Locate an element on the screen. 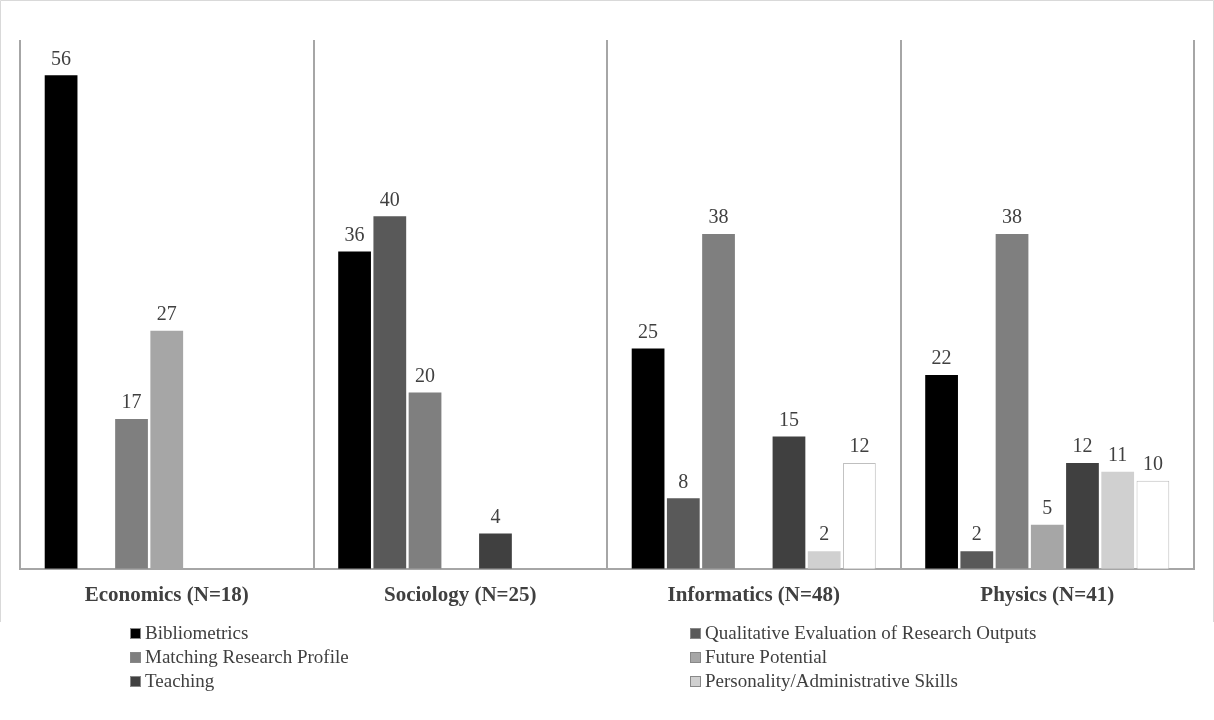 The image size is (1214, 720). x-tick-label: Informatics (N=48) is located at coordinates (753, 593).